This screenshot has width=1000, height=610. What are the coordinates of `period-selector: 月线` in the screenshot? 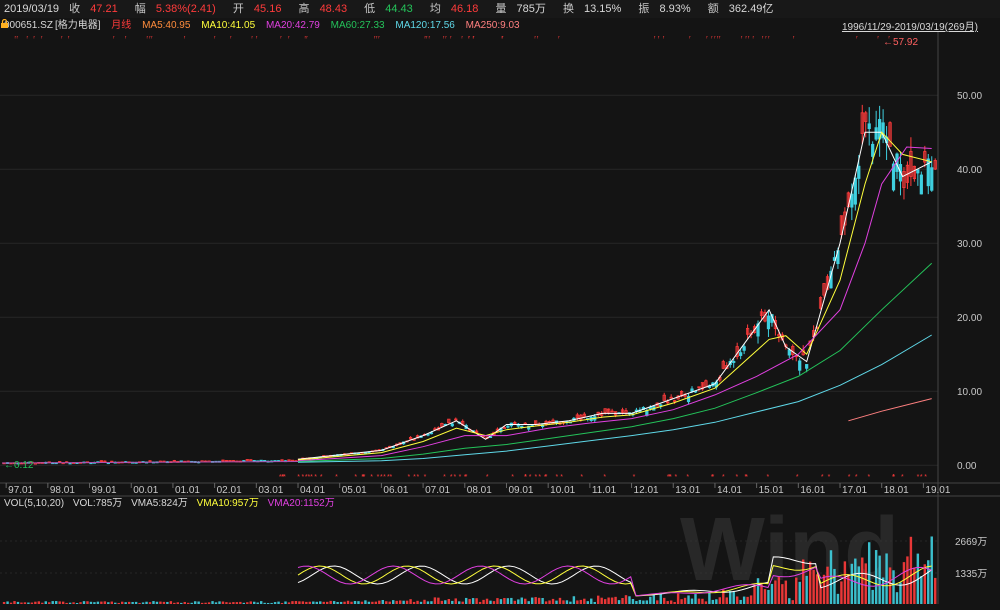 It's located at (121, 25).